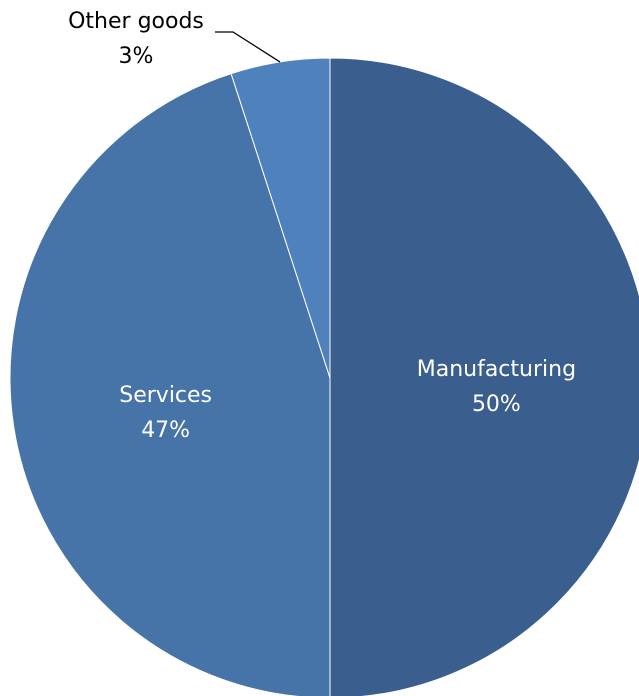 The height and width of the screenshot is (696, 639). What do you see at coordinates (496, 387) in the screenshot?
I see `data-label-manufacturing: Manufacturing 50%` at bounding box center [496, 387].